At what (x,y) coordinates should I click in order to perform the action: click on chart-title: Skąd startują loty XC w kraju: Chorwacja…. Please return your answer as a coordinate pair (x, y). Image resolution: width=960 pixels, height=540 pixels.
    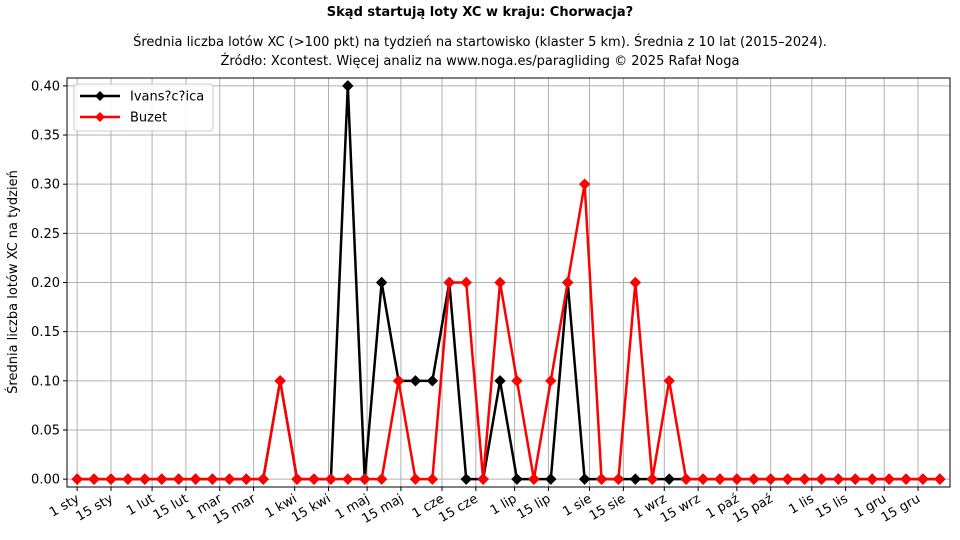
    Looking at the image, I should click on (480, 12).